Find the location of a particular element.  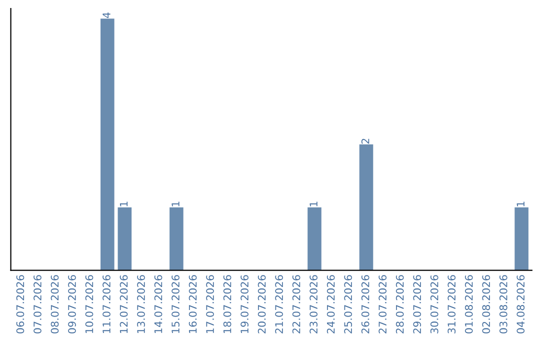

x-tick-label: 24.07.2026 is located at coordinates (330, 304).